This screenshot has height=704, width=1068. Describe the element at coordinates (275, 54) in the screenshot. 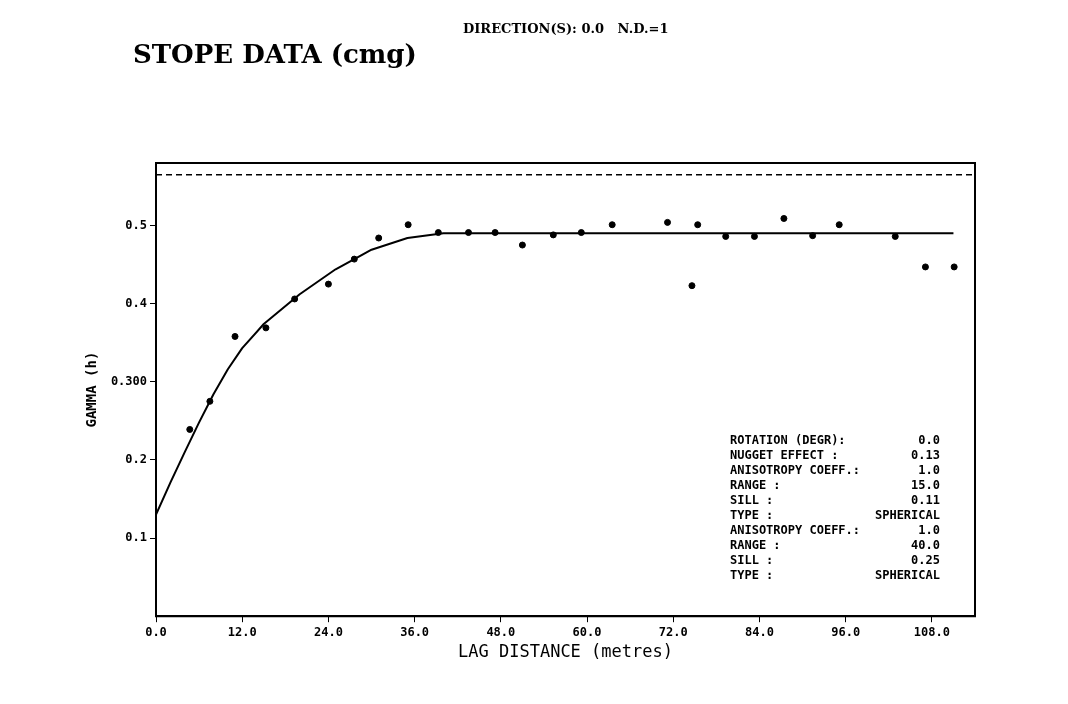

I see `chart-title: STOPE DATA (cmg)` at that location.